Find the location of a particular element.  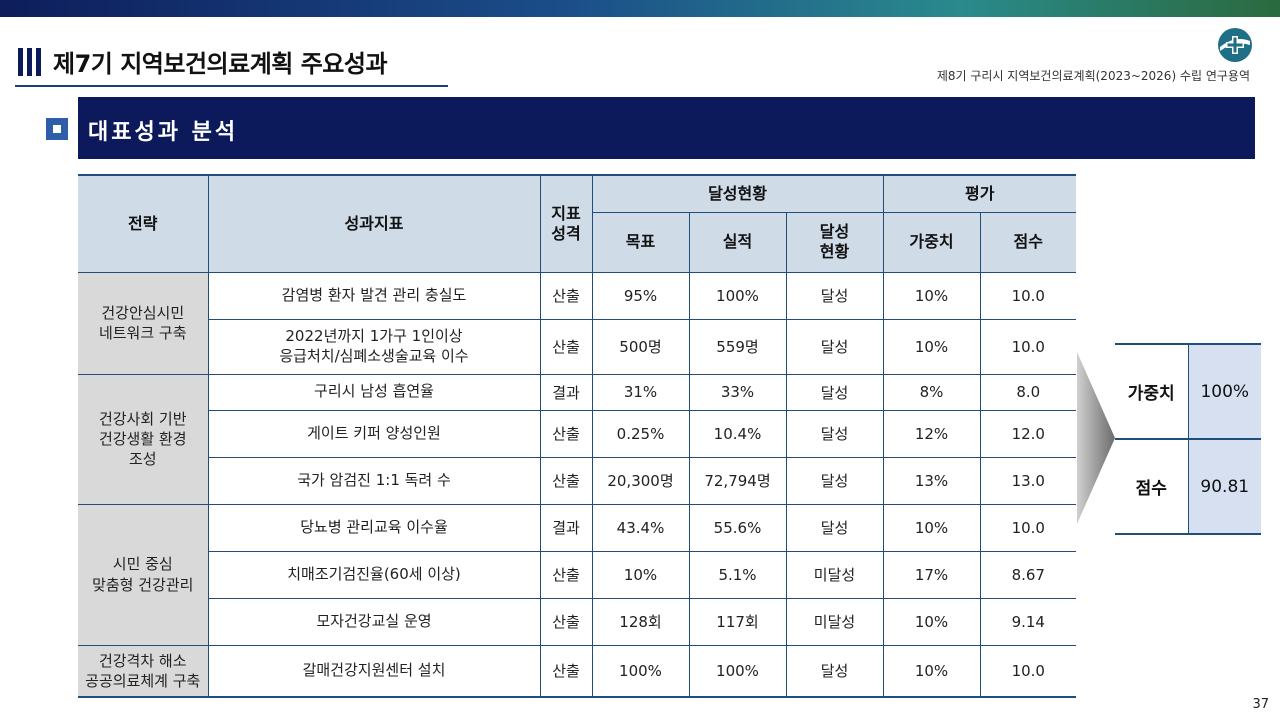

actual-cell: 5.1% is located at coordinates (737, 574).